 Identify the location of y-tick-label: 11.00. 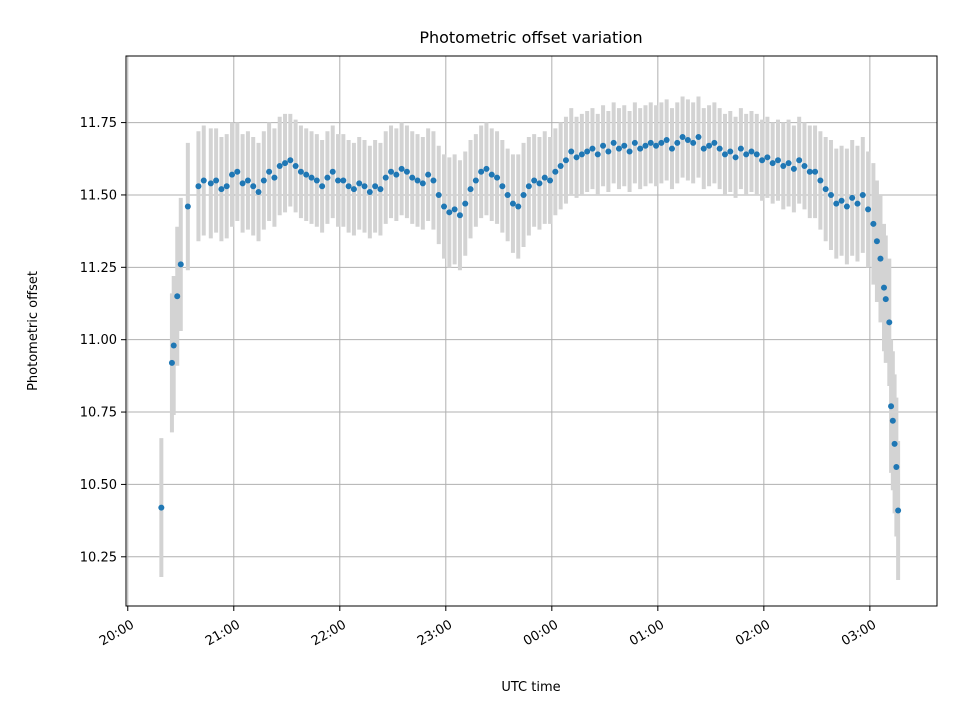
(98, 340).